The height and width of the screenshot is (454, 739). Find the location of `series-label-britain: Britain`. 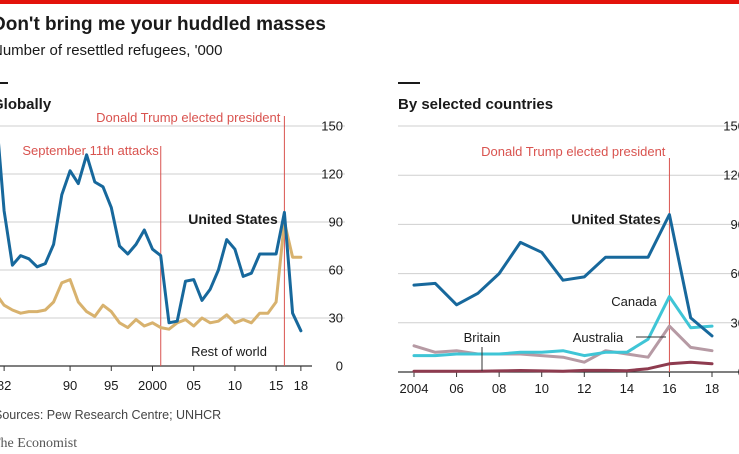

series-label-britain: Britain is located at coordinates (482, 337).